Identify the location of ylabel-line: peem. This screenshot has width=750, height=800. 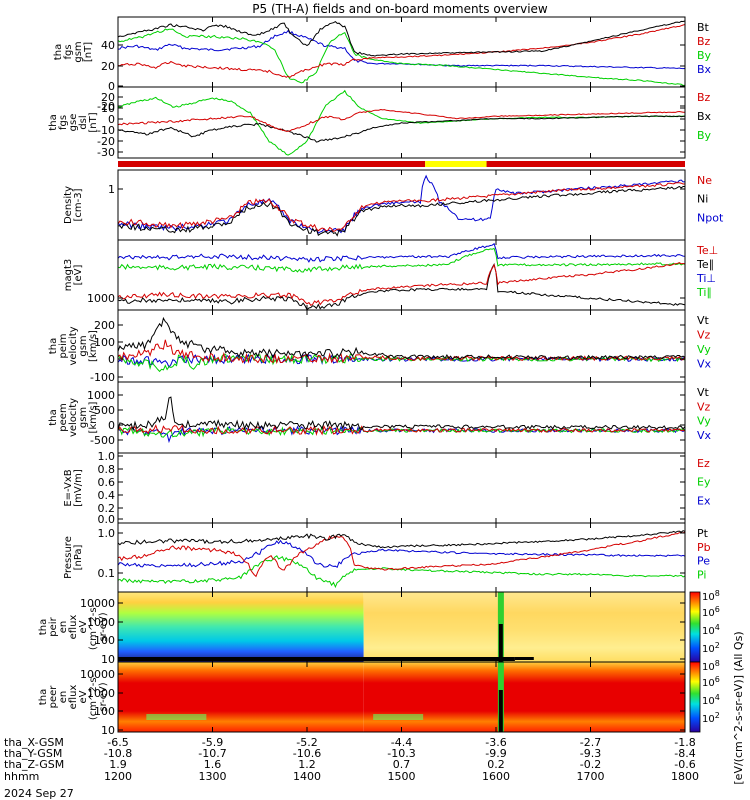
(63, 417).